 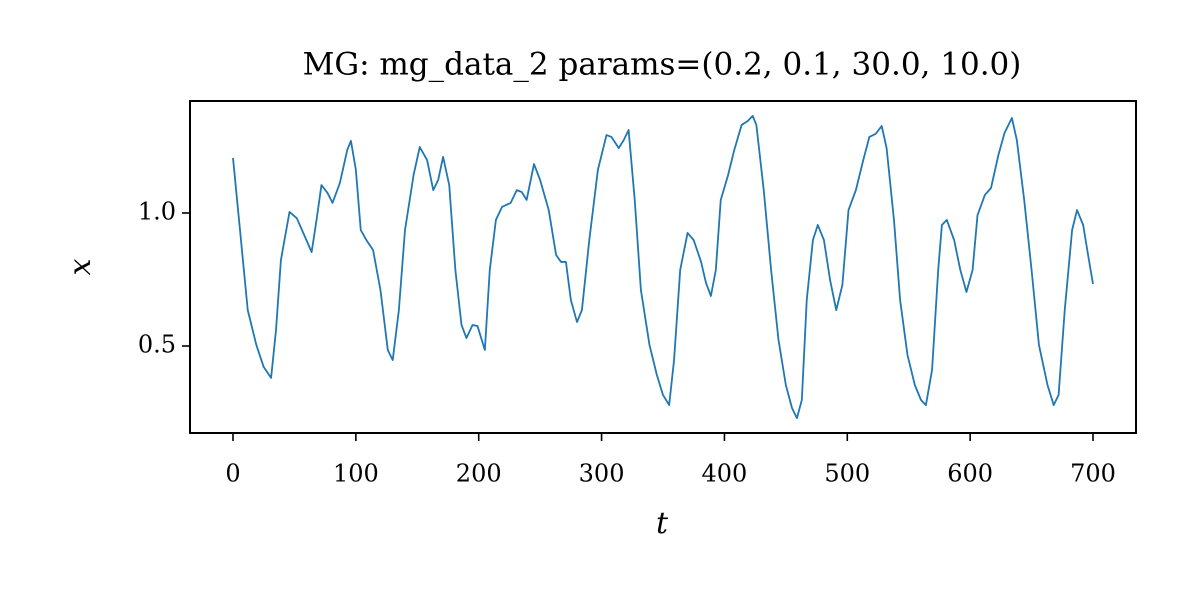 What do you see at coordinates (479, 474) in the screenshot?
I see `x-tick-label: 200` at bounding box center [479, 474].